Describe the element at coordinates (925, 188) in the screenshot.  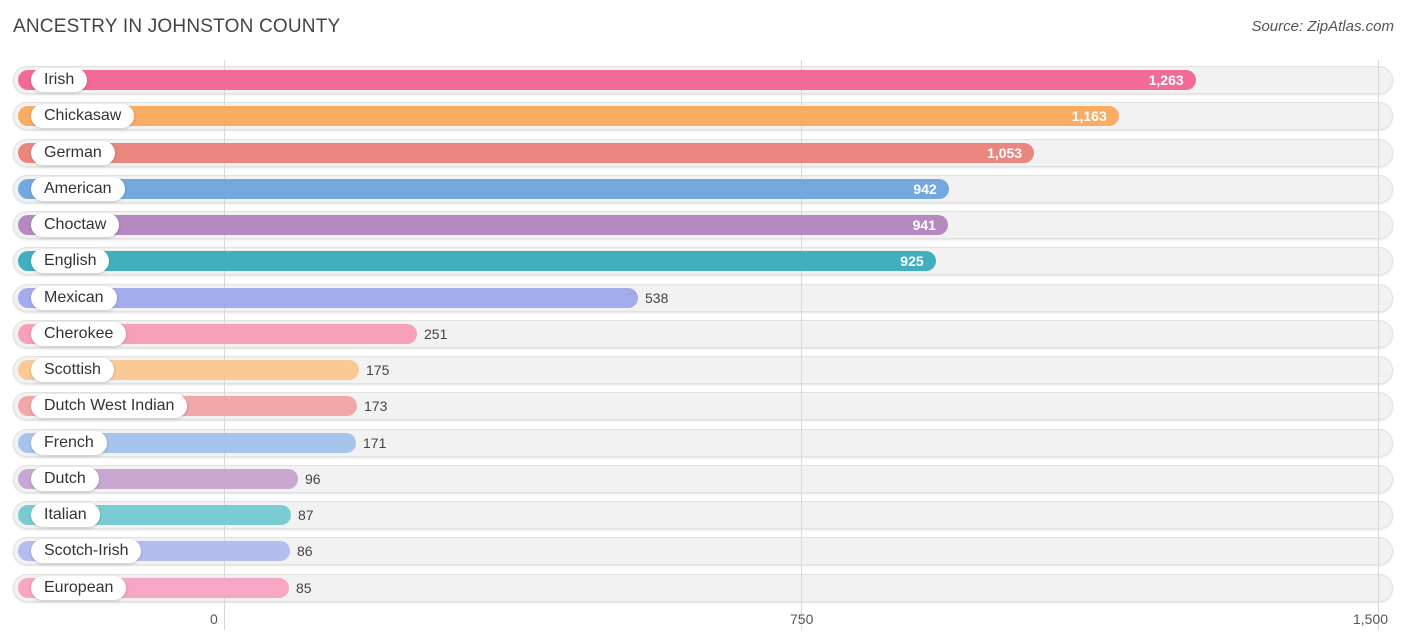
I see `value-label: 942` at that location.